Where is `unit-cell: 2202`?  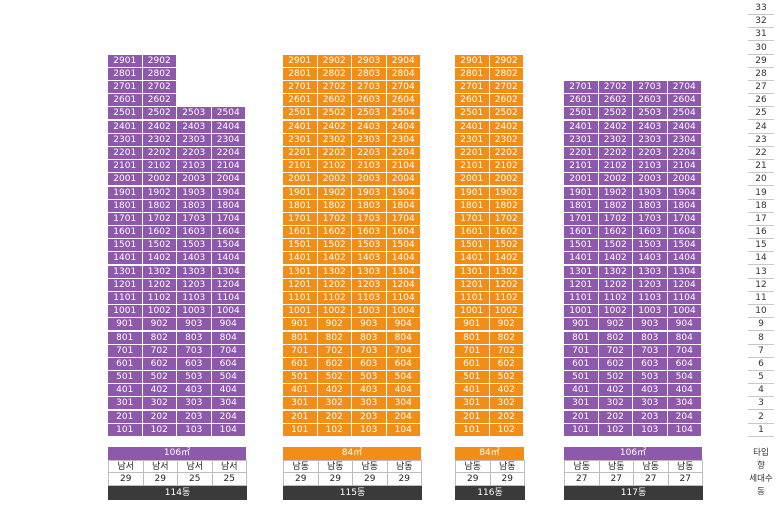 unit-cell: 2202 is located at coordinates (506, 153).